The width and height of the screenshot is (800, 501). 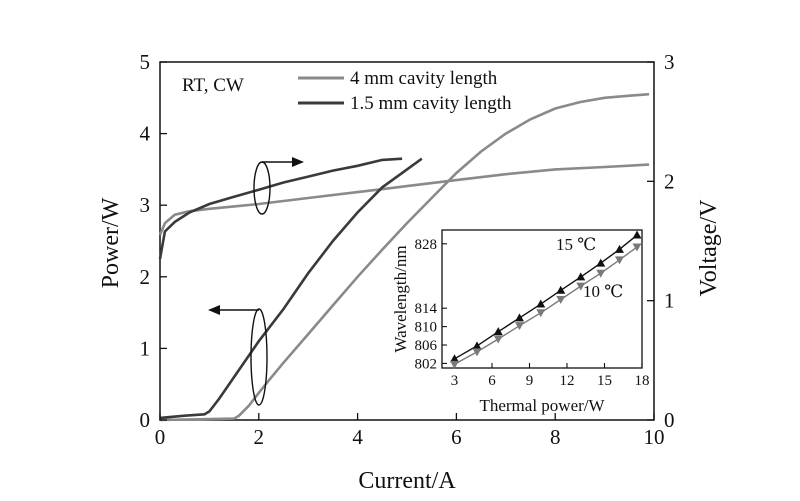 I want to click on y-right-tick-label: 2, so click(x=669, y=181).